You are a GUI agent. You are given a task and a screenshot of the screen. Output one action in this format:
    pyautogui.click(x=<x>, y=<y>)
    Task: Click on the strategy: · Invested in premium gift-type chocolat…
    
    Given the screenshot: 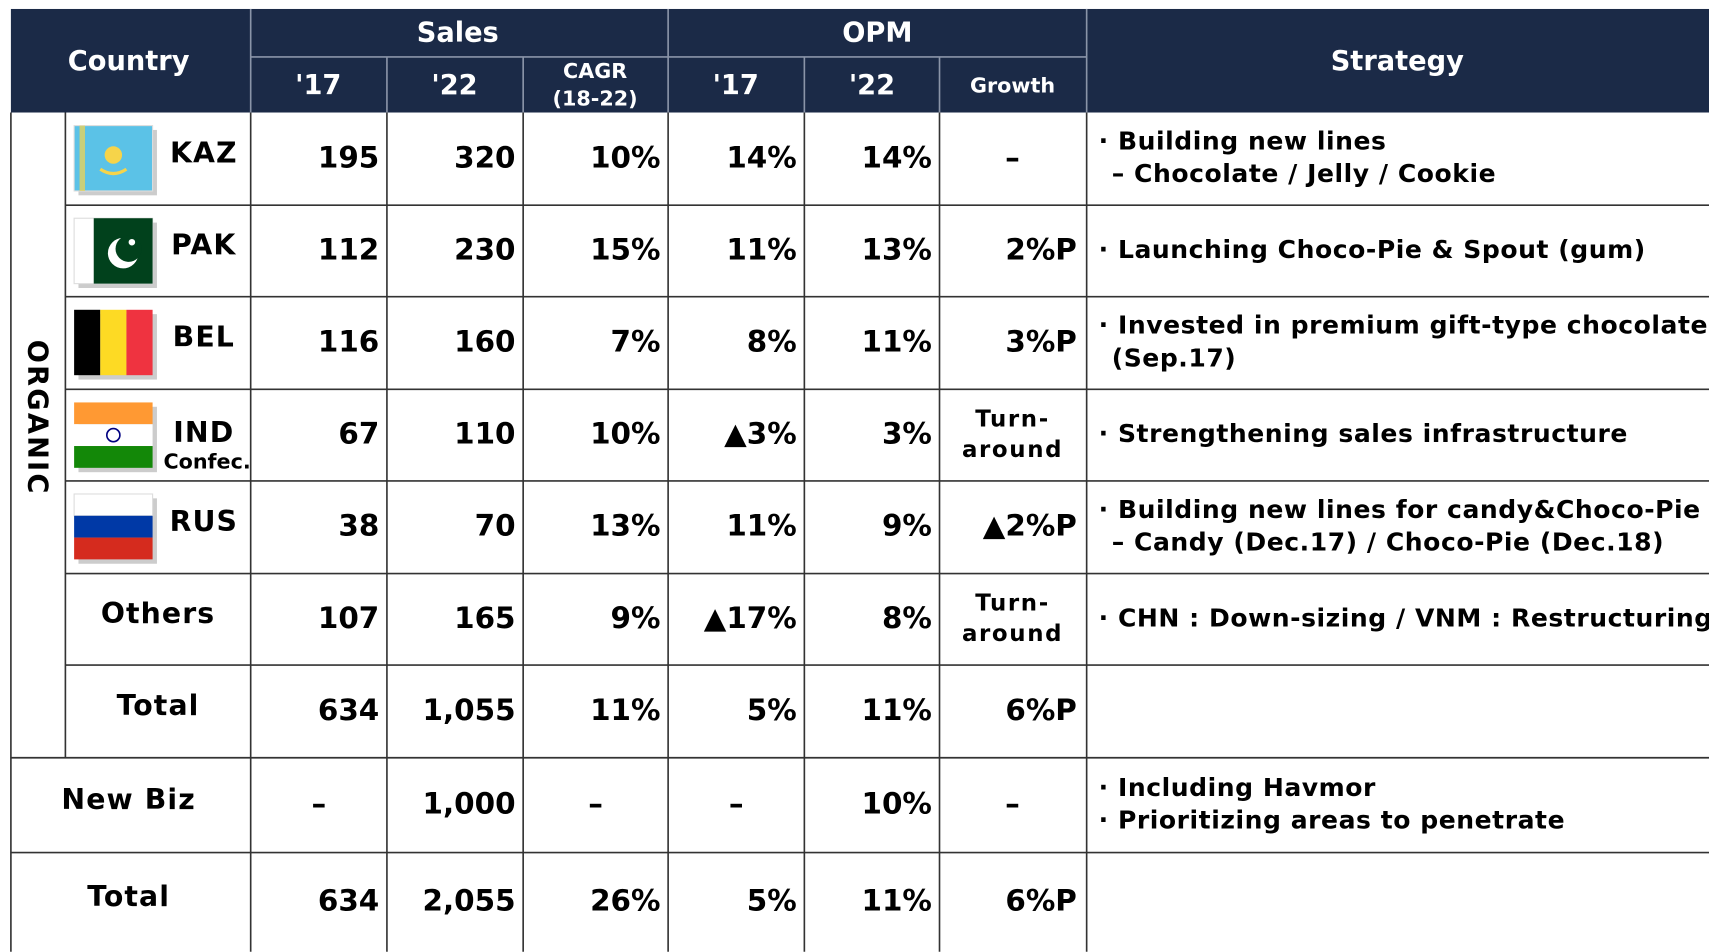 What is the action you would take?
    pyautogui.click(x=1403, y=325)
    